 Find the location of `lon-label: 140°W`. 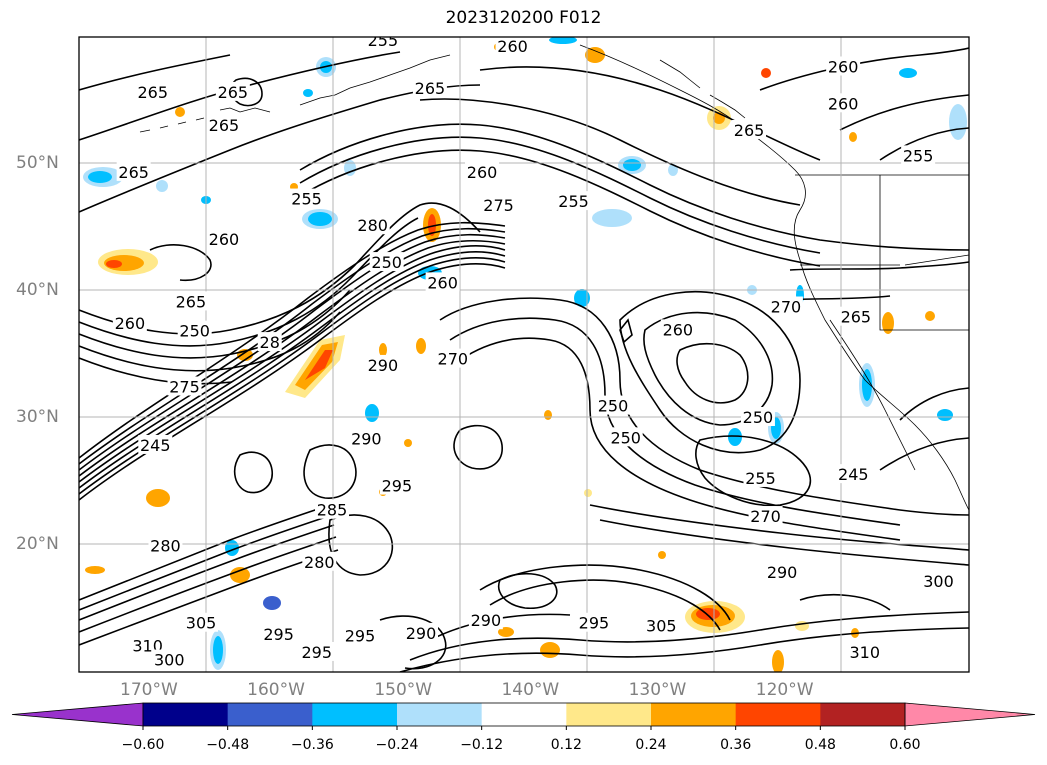

lon-label: 140°W is located at coordinates (530, 690).